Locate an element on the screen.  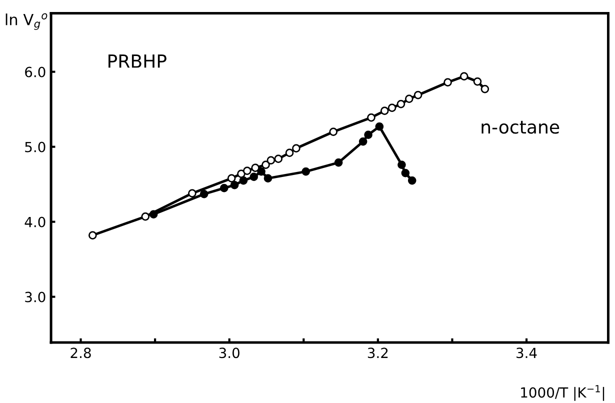
y-tick-label: 3.0 is located at coordinates (35, 297).